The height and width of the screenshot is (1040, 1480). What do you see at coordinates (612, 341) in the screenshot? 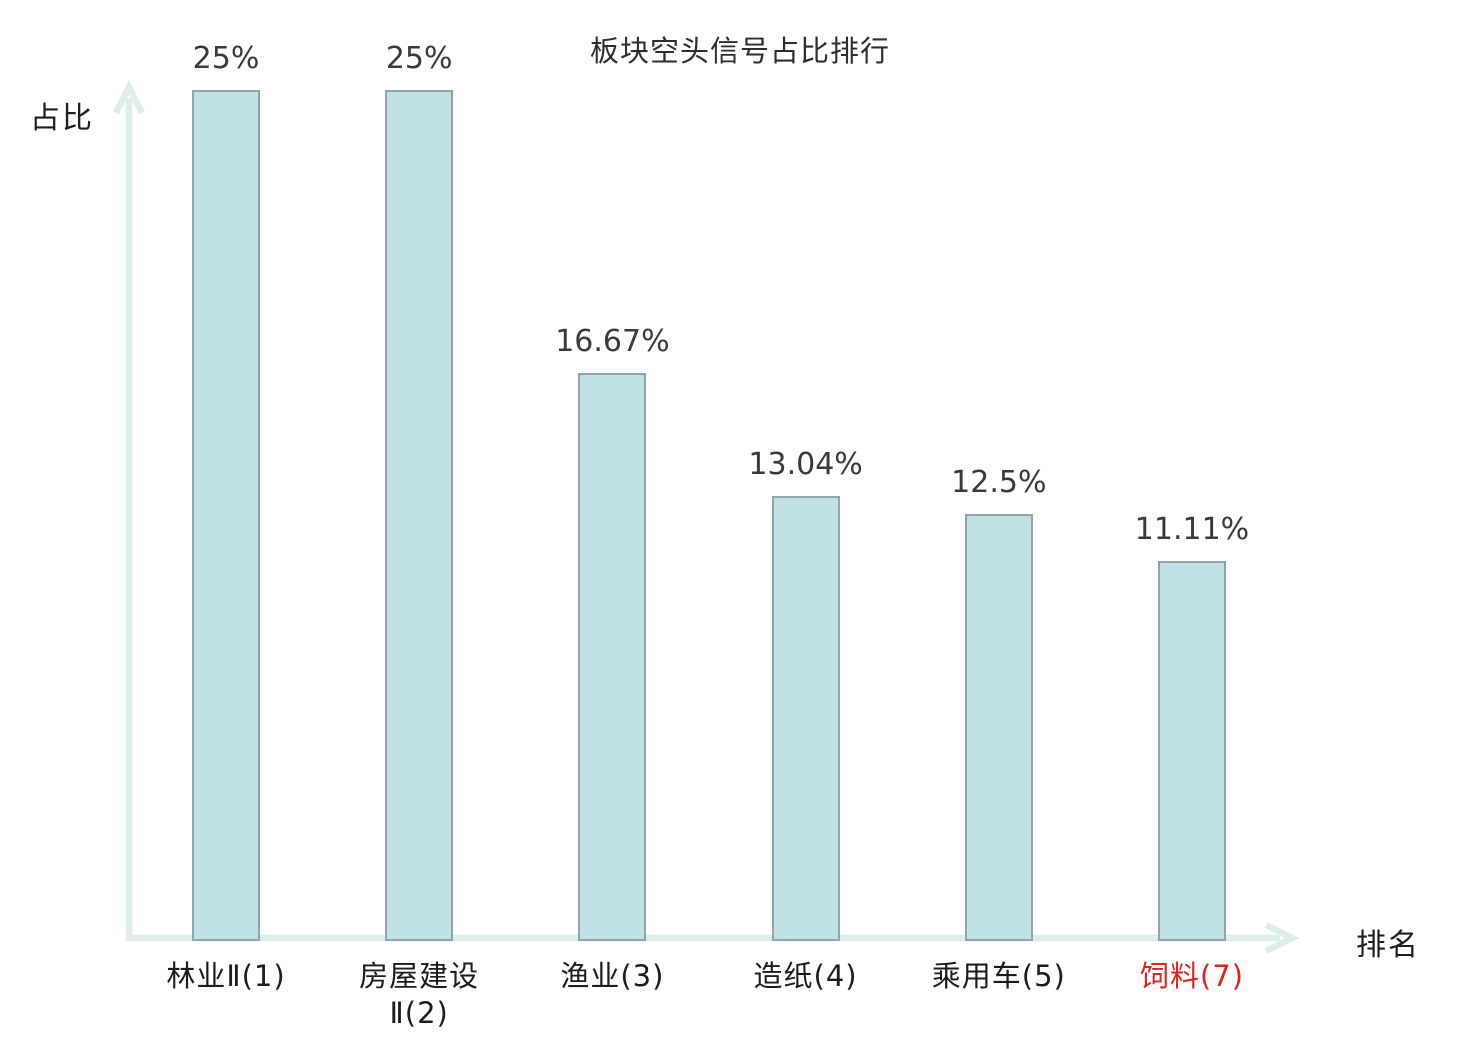
I see `bar-value-label: 16.67%` at bounding box center [612, 341].